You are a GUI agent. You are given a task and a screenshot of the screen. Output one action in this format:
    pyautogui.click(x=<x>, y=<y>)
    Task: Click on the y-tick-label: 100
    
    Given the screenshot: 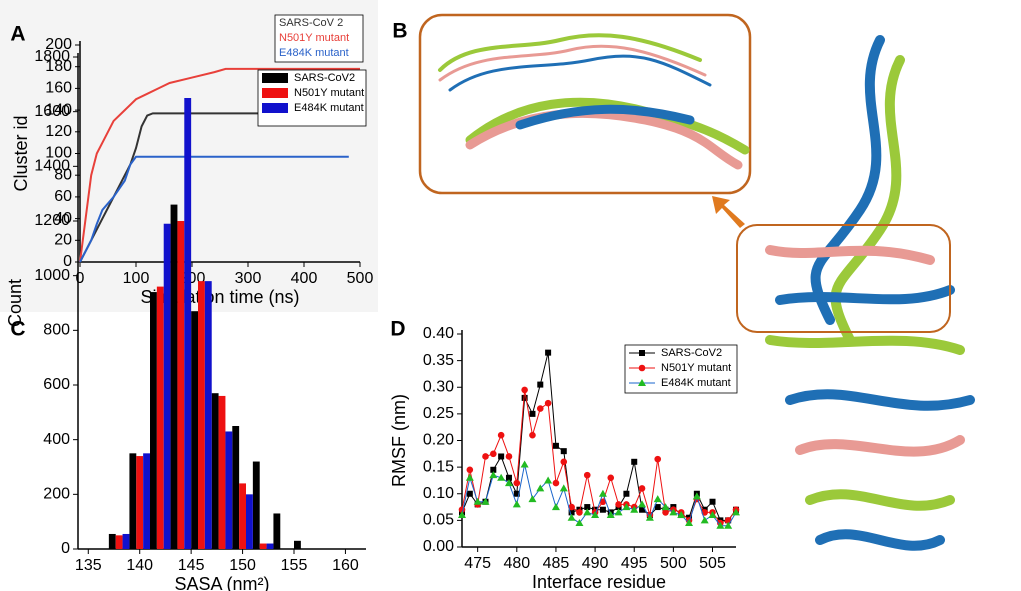 What is the action you would take?
    pyautogui.click(x=58, y=153)
    